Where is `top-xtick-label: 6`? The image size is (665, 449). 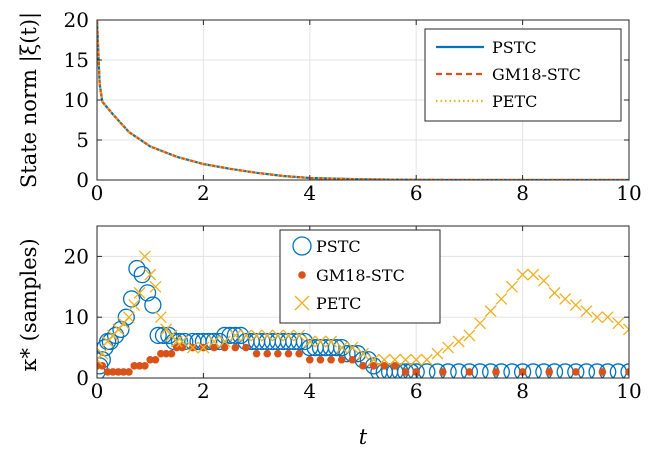 top-xtick-label: 6 is located at coordinates (416, 193).